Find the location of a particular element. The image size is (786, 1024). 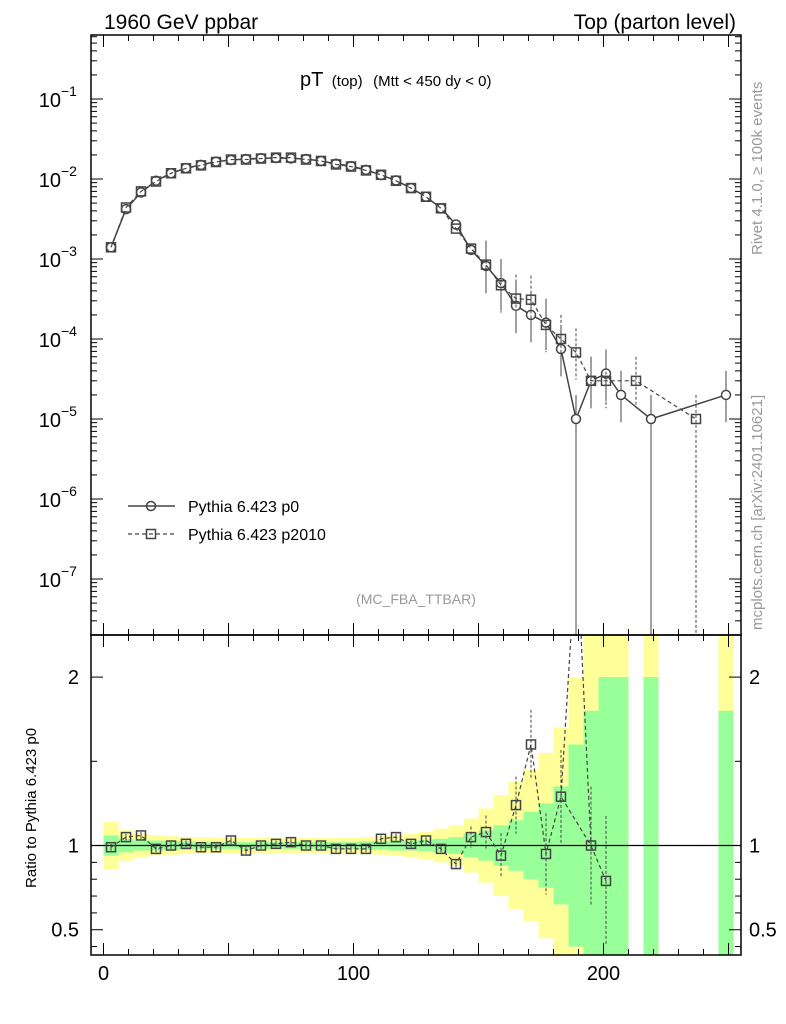

legend-marker-p2010 is located at coordinates (151, 534).